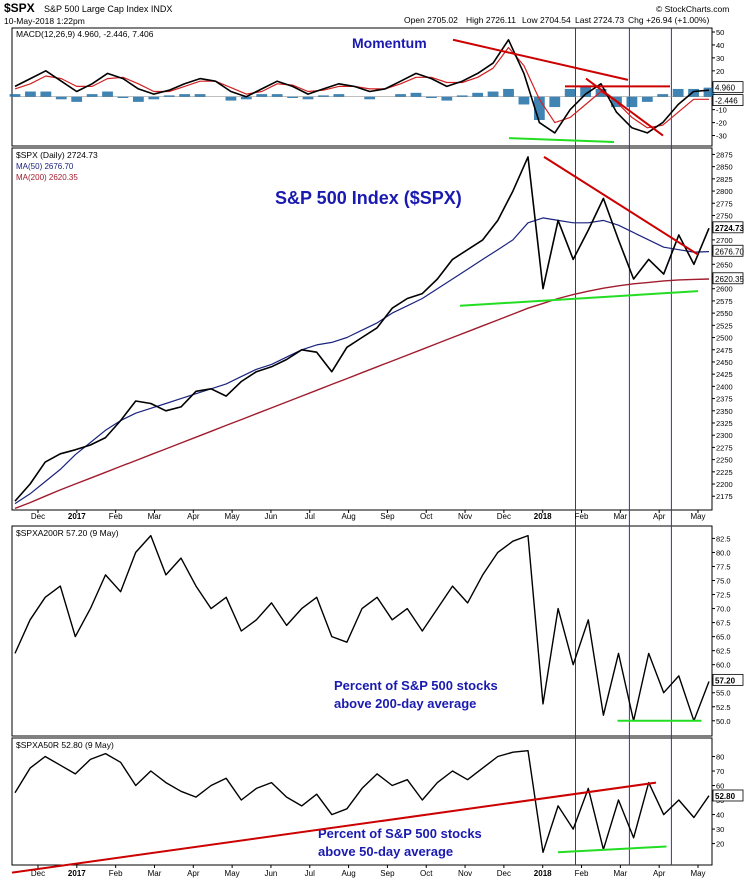  What do you see at coordinates (416, 685) in the screenshot?
I see `above200-annotation-1: Percent of S&P 500 stocks` at bounding box center [416, 685].